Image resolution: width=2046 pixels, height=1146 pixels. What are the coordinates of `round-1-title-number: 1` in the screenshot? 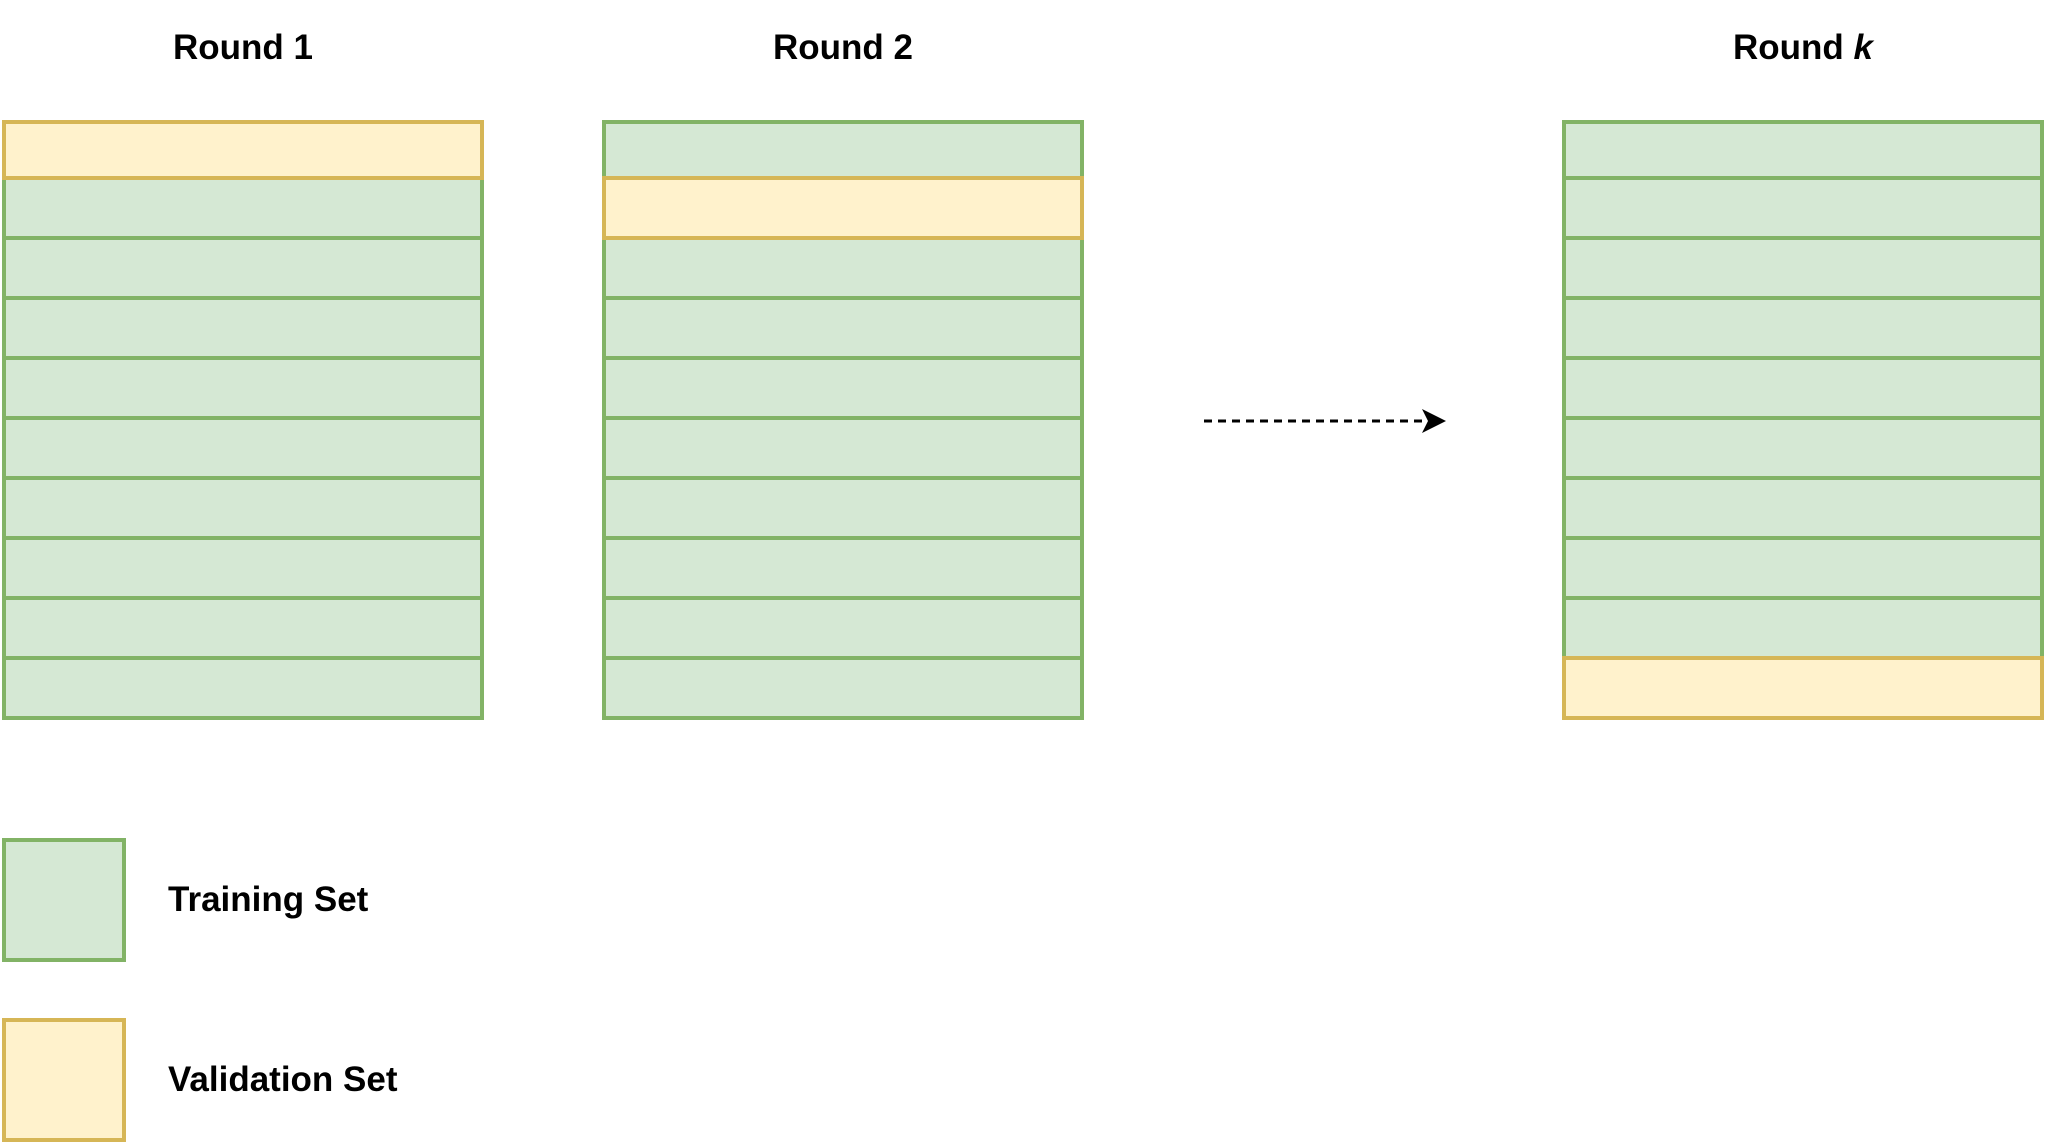 It's located at (303, 47).